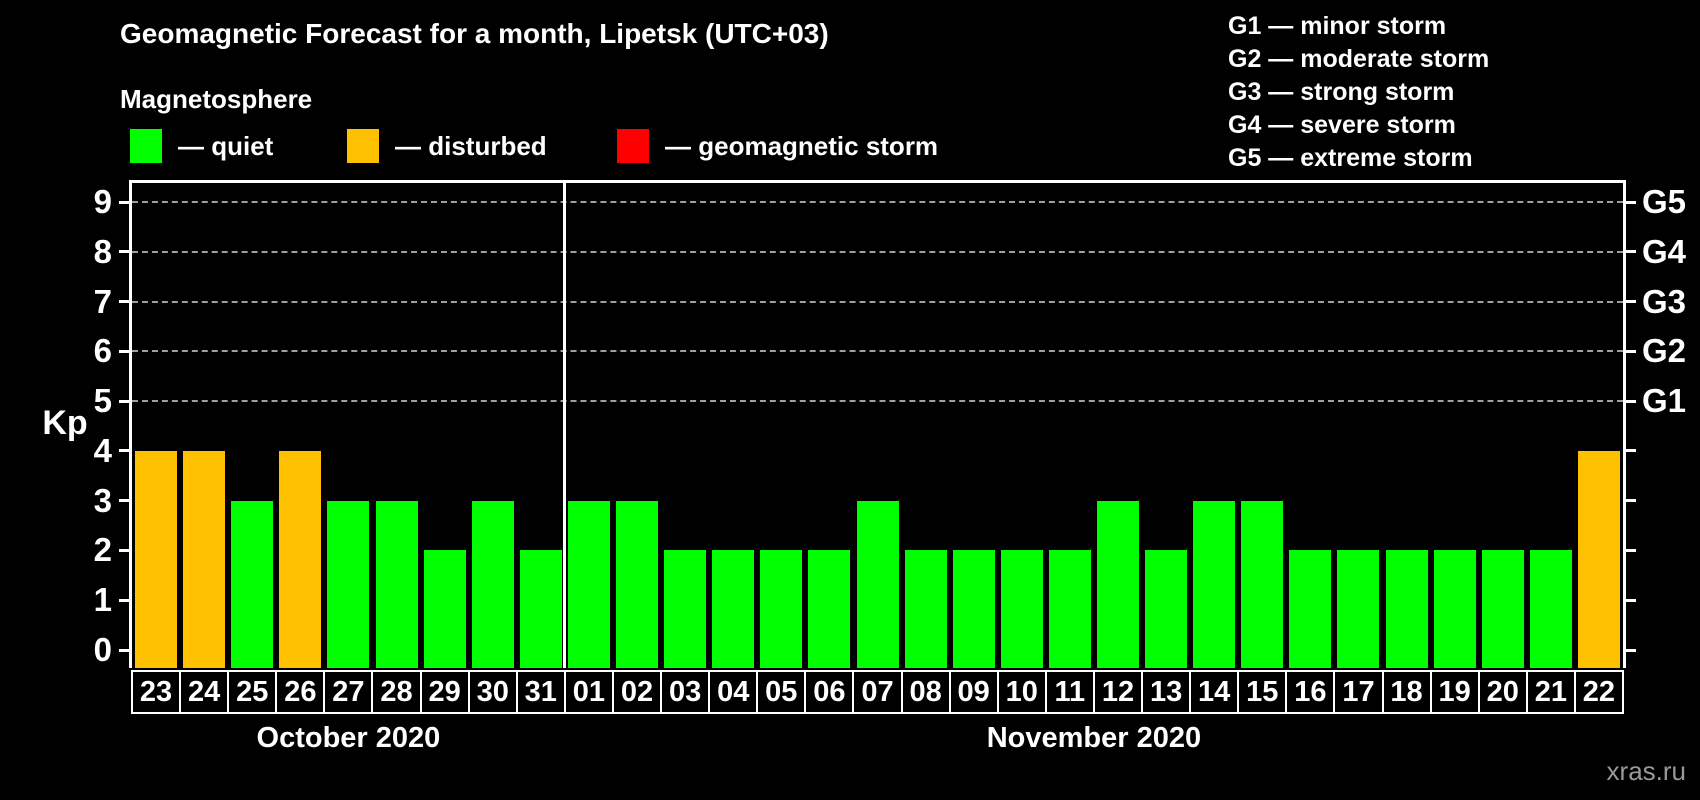  Describe the element at coordinates (102, 401) in the screenshot. I see `y-tick-label-5: 5` at that location.